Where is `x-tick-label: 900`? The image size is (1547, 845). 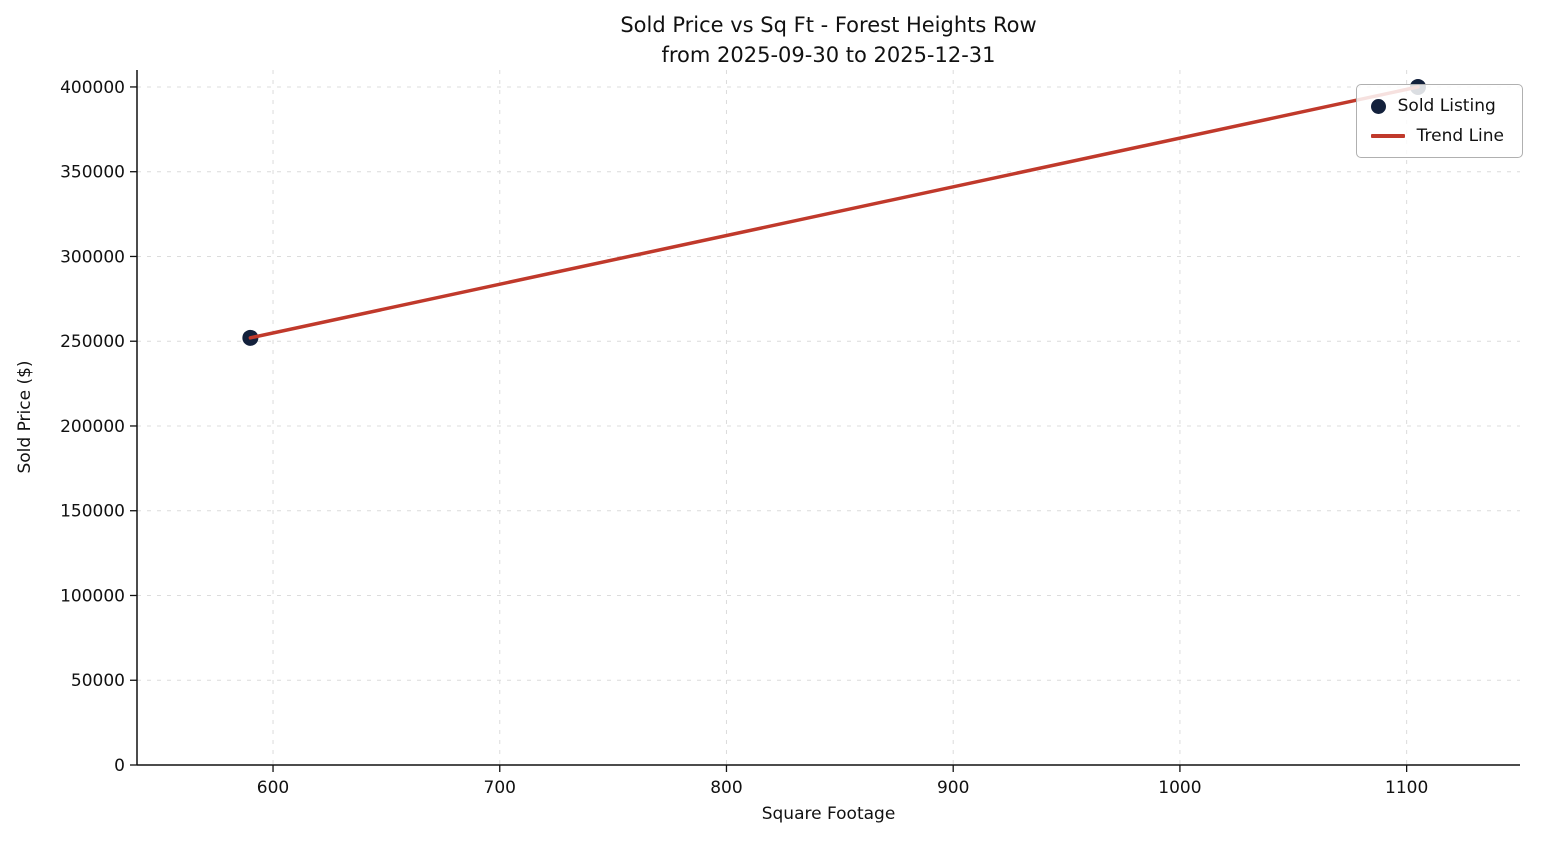
x-tick-label: 900 is located at coordinates (953, 788).